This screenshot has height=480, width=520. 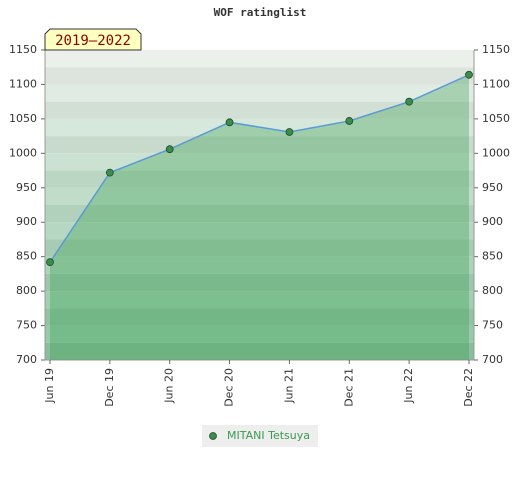 I want to click on legend-marker, so click(x=213, y=436).